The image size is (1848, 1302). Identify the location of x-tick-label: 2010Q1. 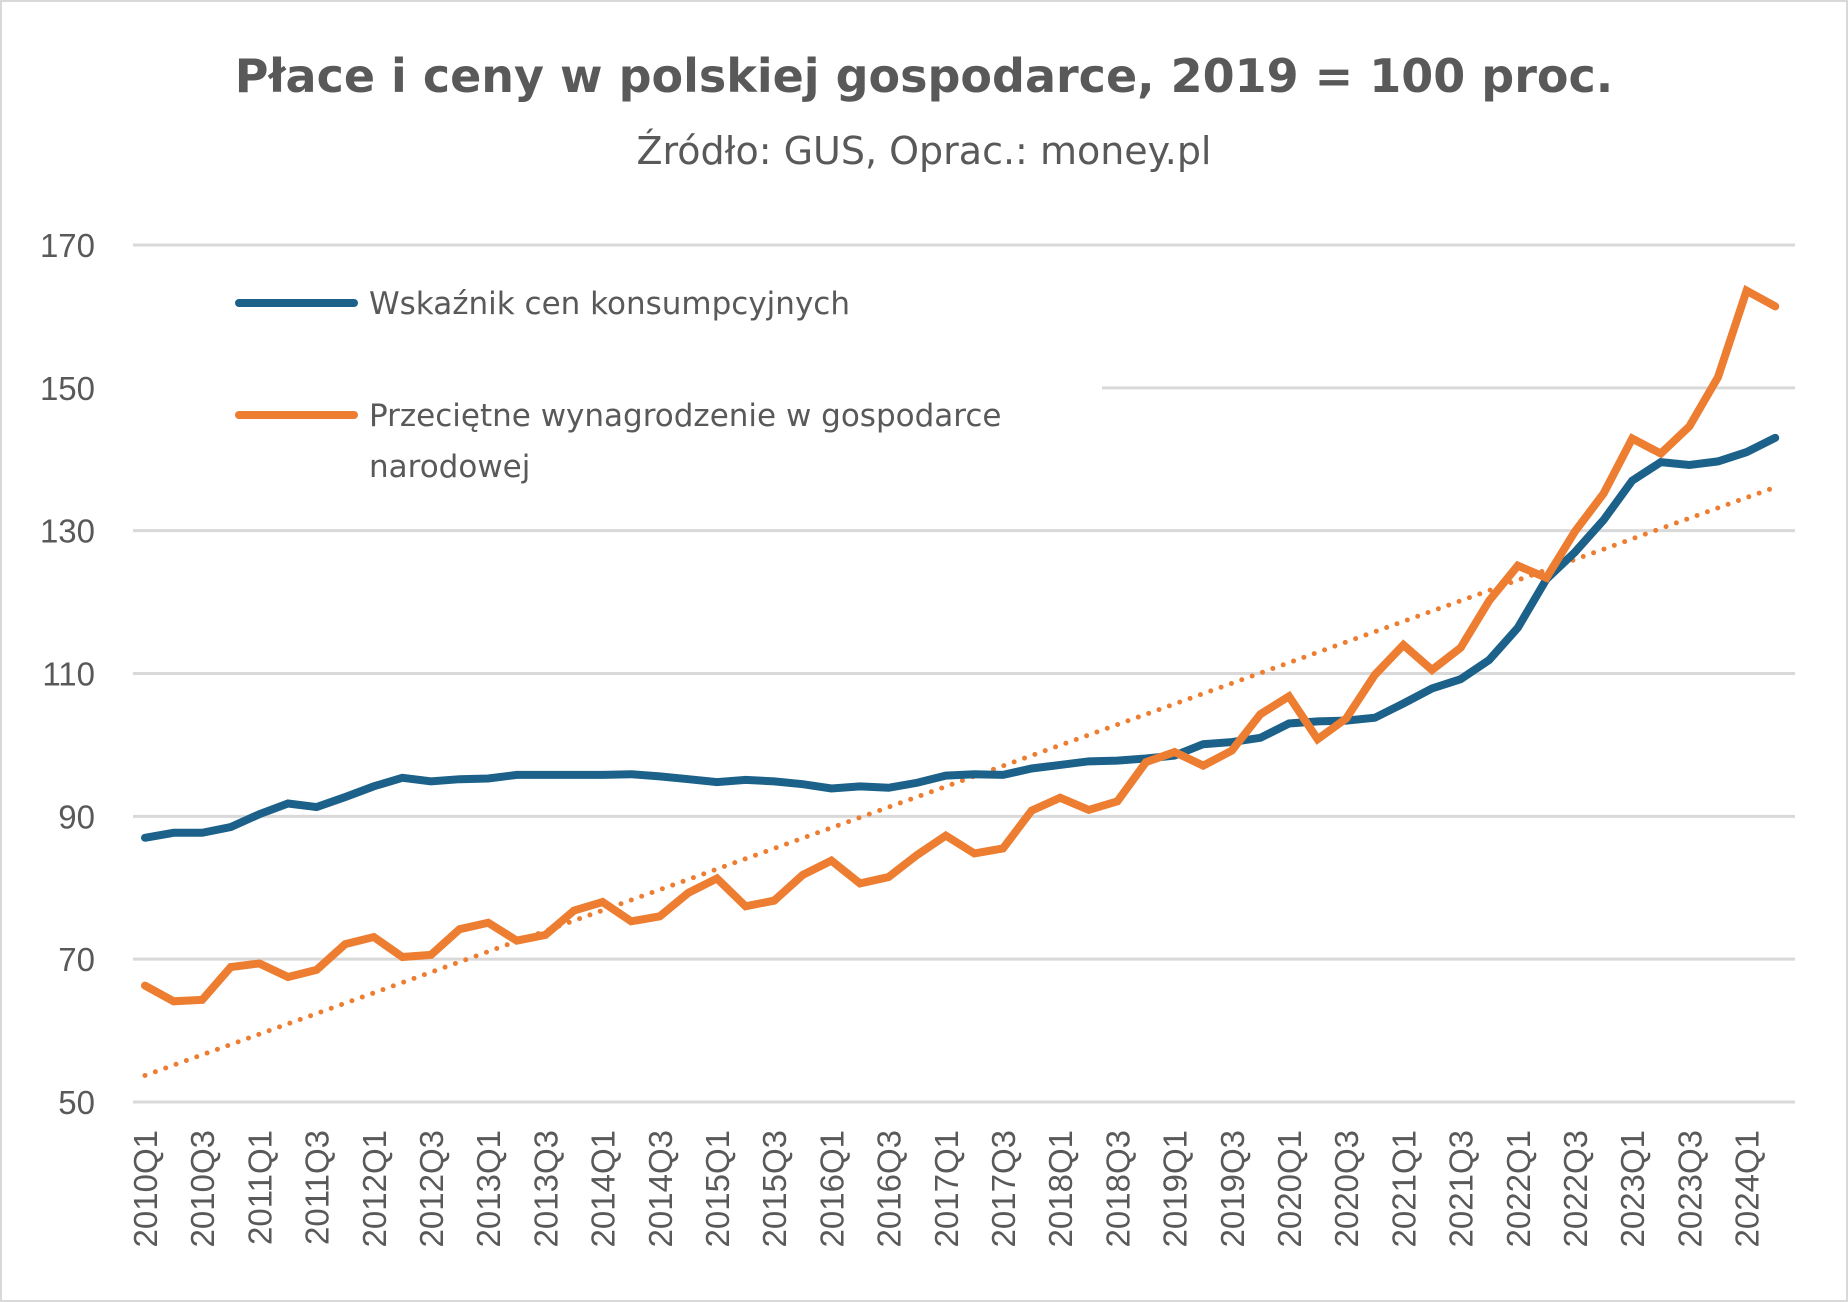
(145, 1188).